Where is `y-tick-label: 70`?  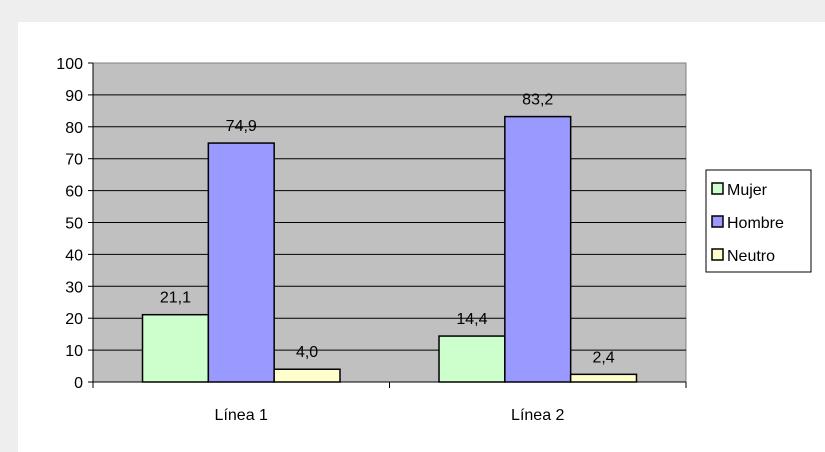
y-tick-label: 70 is located at coordinates (74, 160).